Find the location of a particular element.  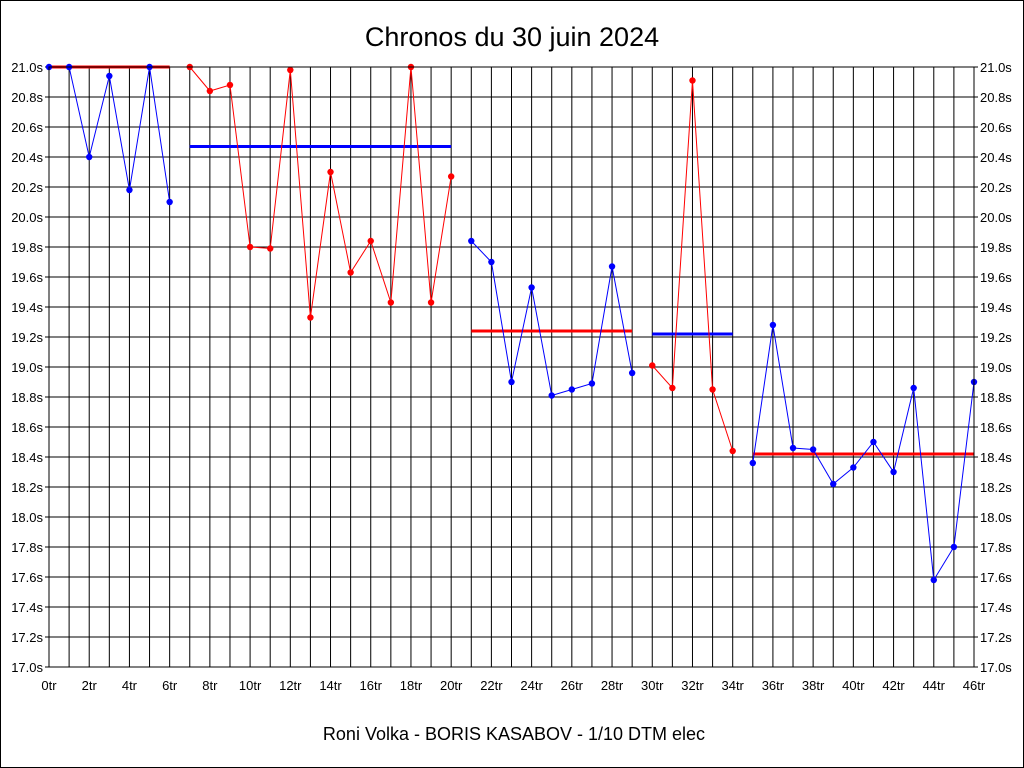

x-tick-label: 14tr is located at coordinates (330, 685).